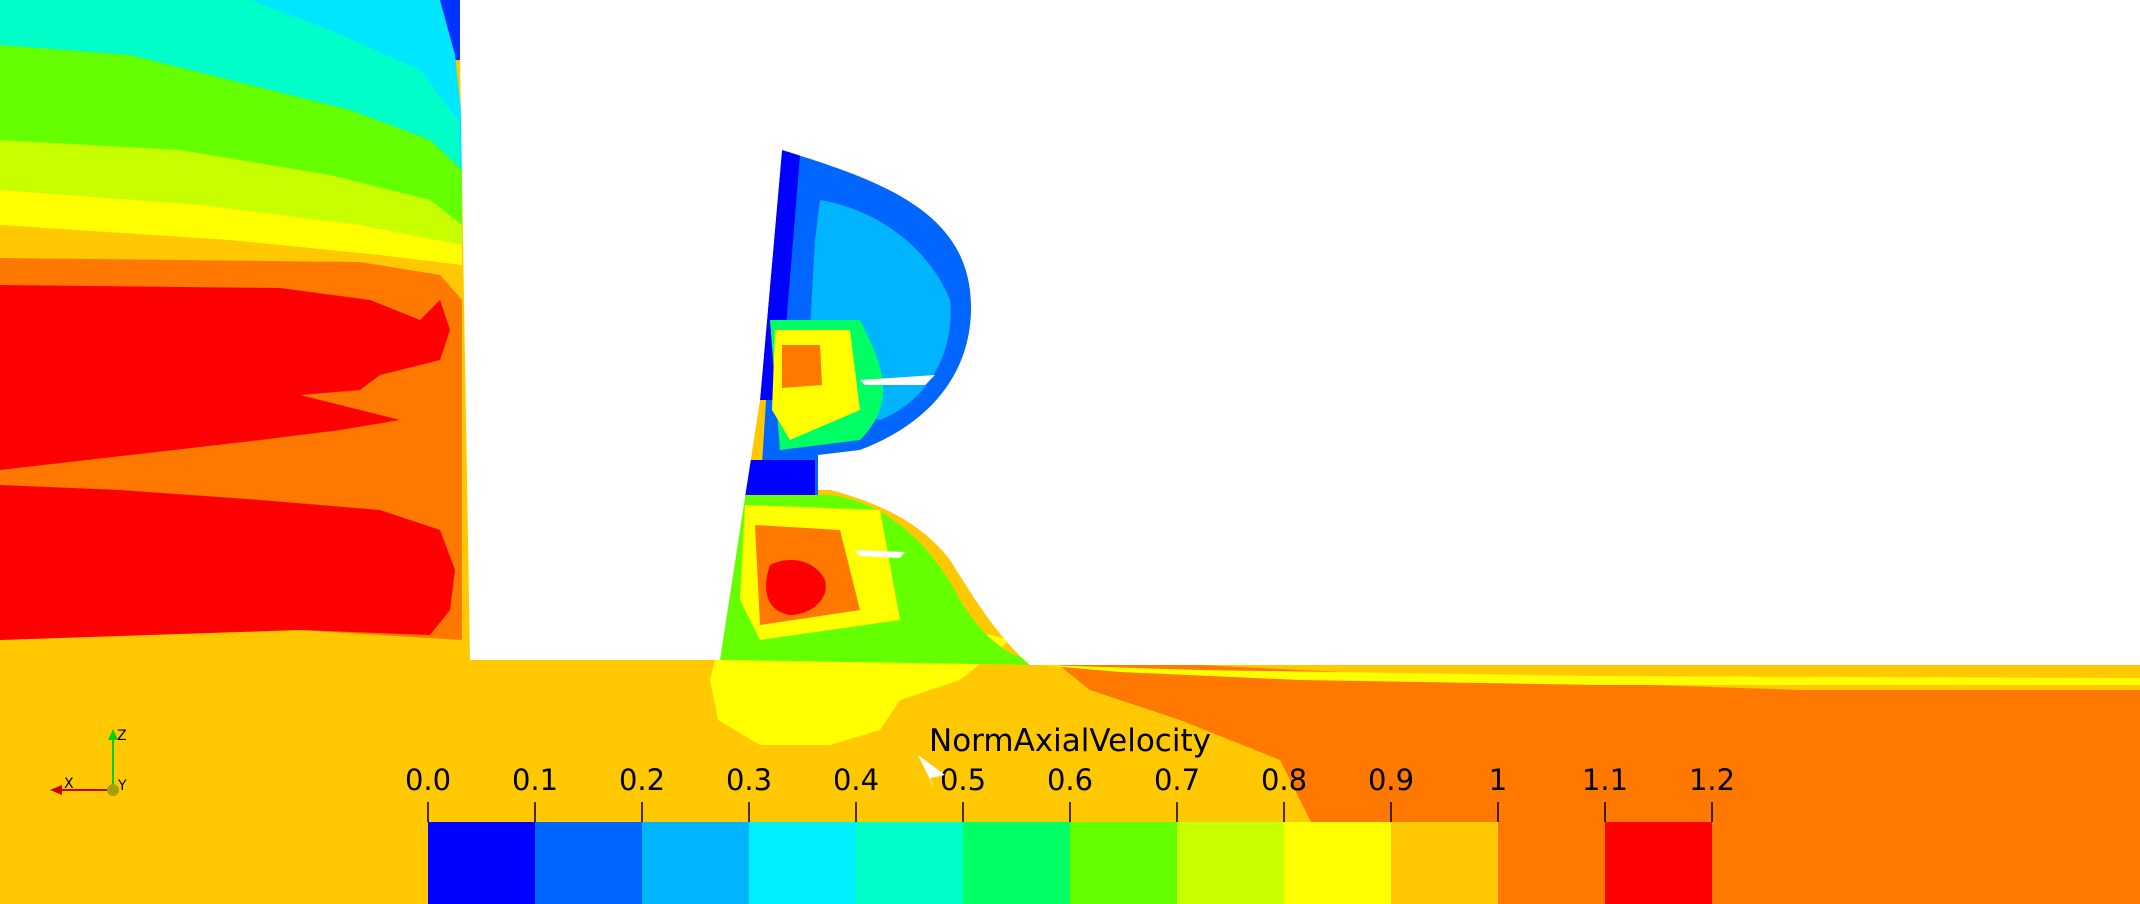 The width and height of the screenshot is (2140, 904). I want to click on x-axis-arrow, so click(56, 790).